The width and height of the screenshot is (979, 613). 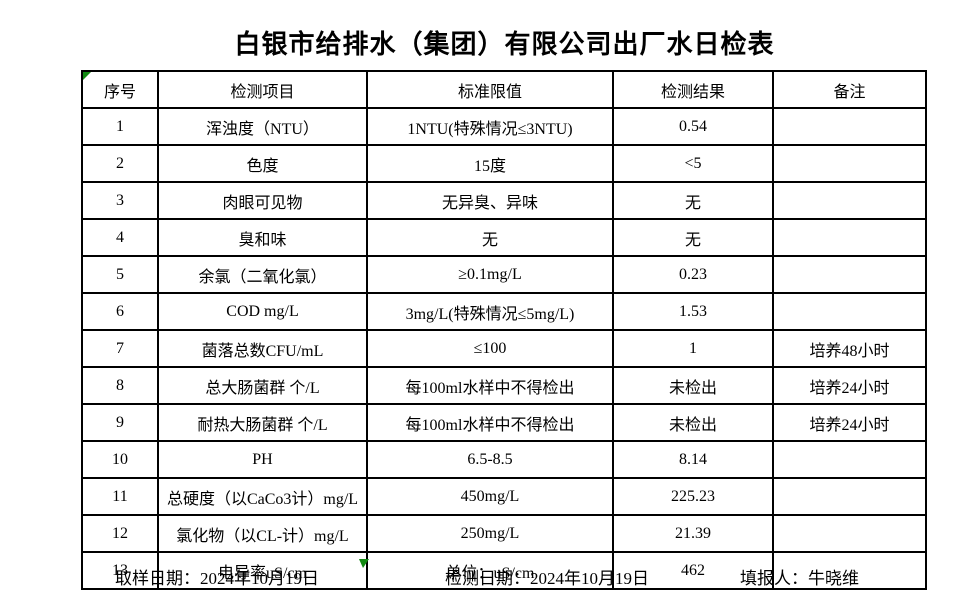 What do you see at coordinates (262, 163) in the screenshot?
I see `cell-item: 色度` at bounding box center [262, 163].